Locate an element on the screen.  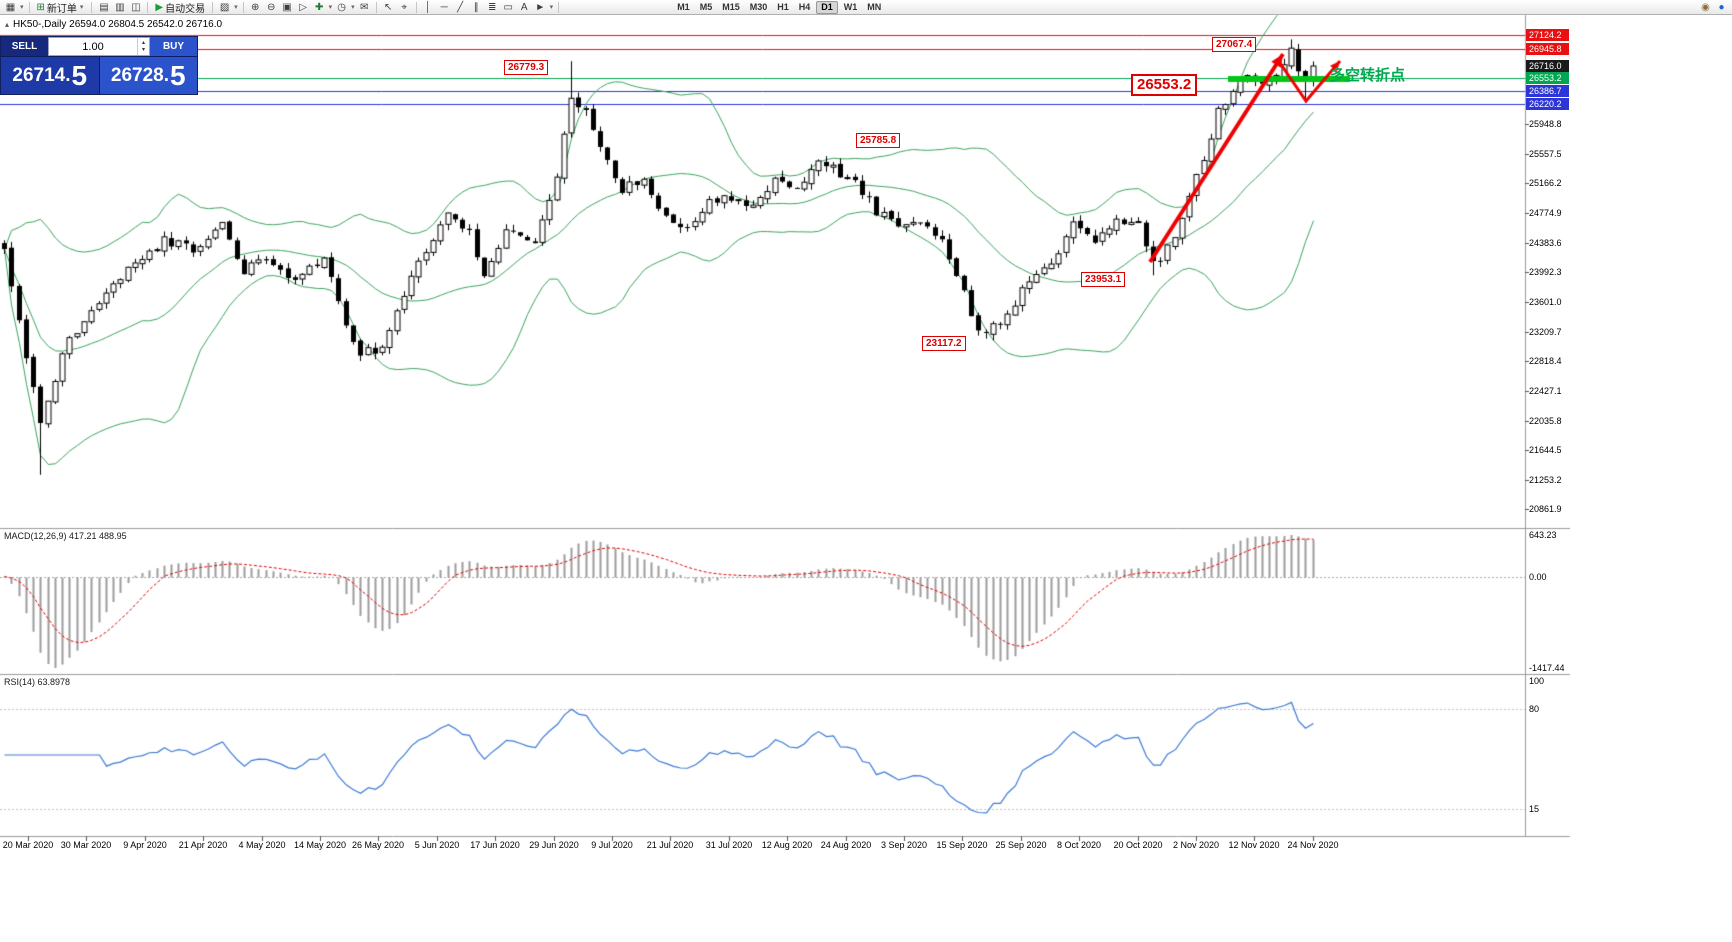
zoom-out-icon: ⊖ is located at coordinates (271, 7).